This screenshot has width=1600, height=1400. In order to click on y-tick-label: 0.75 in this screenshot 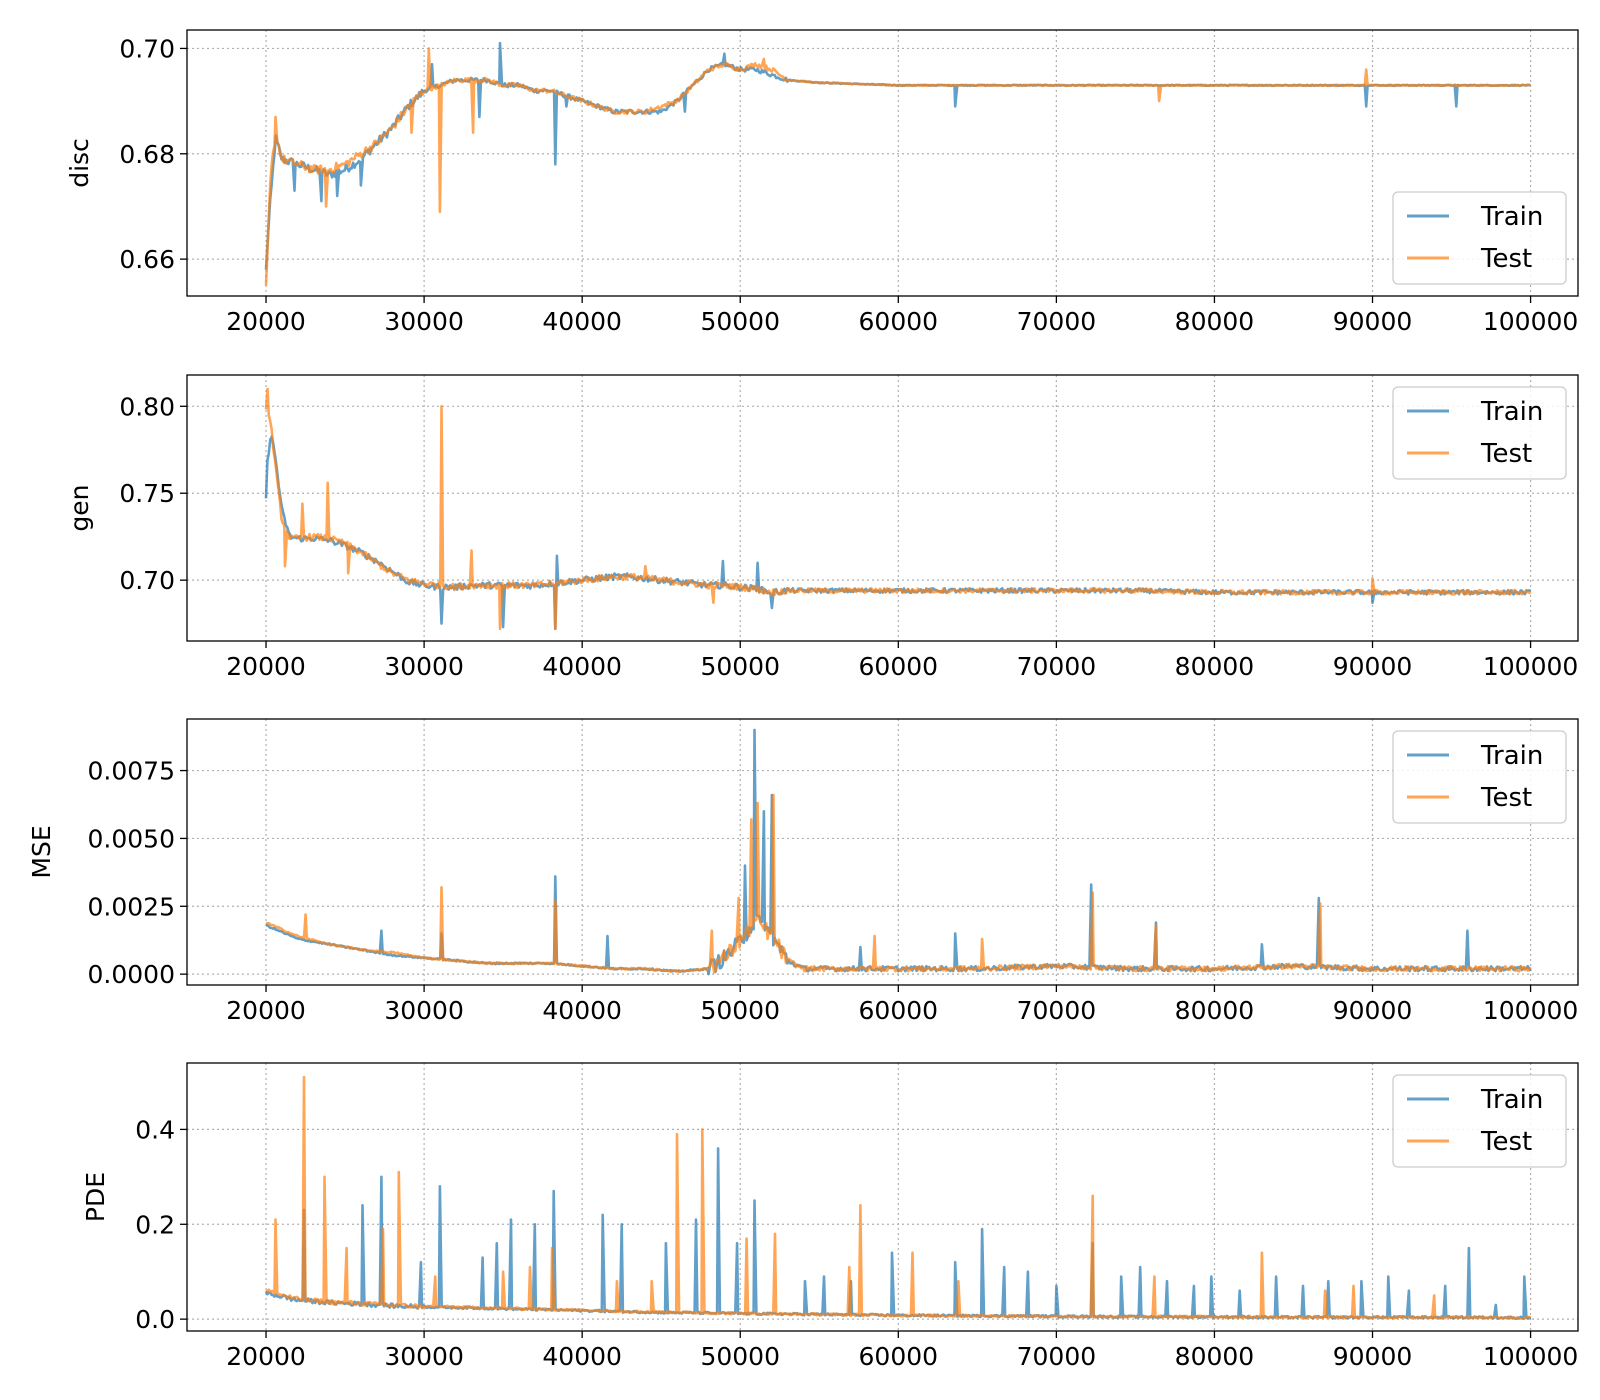, I will do `click(147, 493)`.